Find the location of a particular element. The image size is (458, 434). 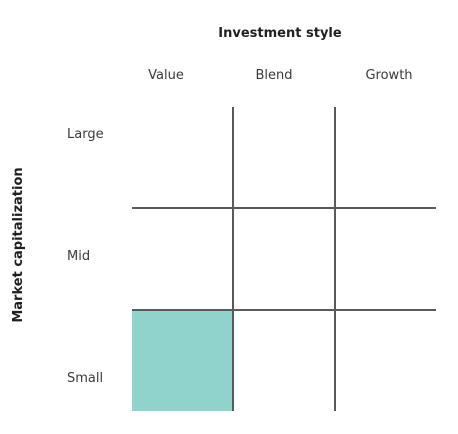

column-label-growth: Growth is located at coordinates (389, 75).